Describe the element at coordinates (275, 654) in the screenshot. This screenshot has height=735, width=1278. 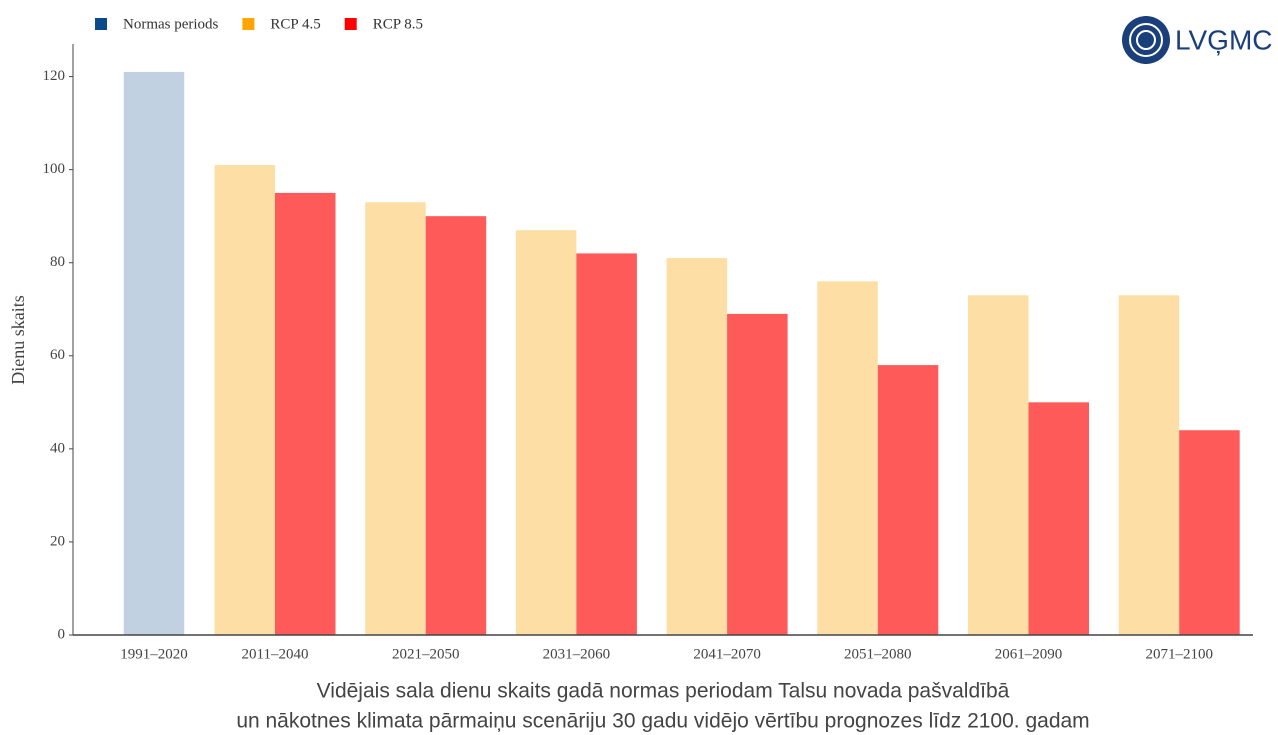
I see `x-tick-label: 2011–2040` at that location.